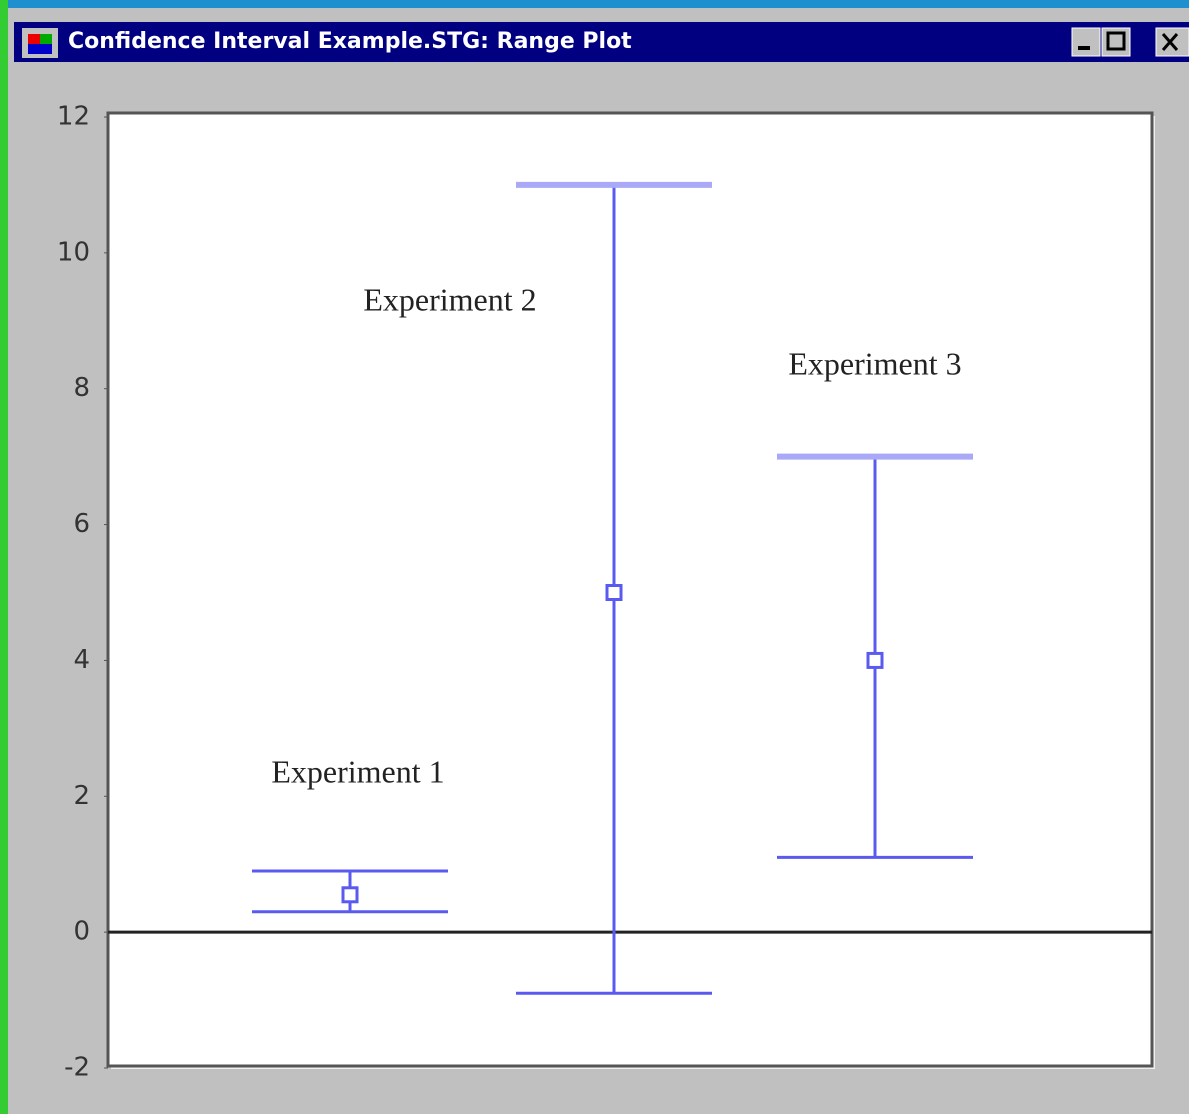  I want to click on close-glyph, so click(1170, 42).